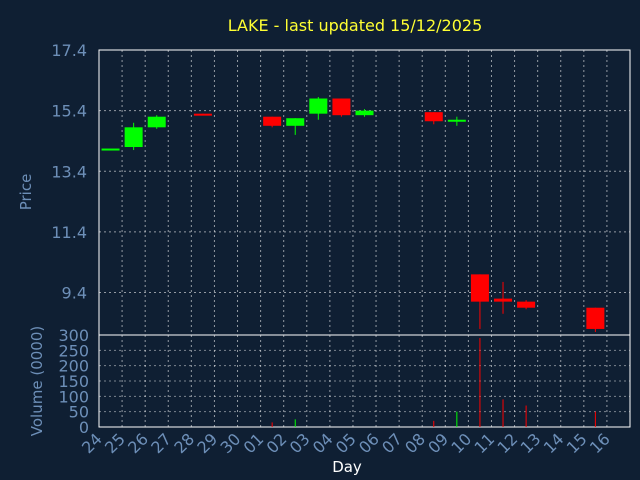 This screenshot has height=480, width=640. What do you see at coordinates (600, 443) in the screenshot?
I see `x-tick-label: 16` at bounding box center [600, 443].